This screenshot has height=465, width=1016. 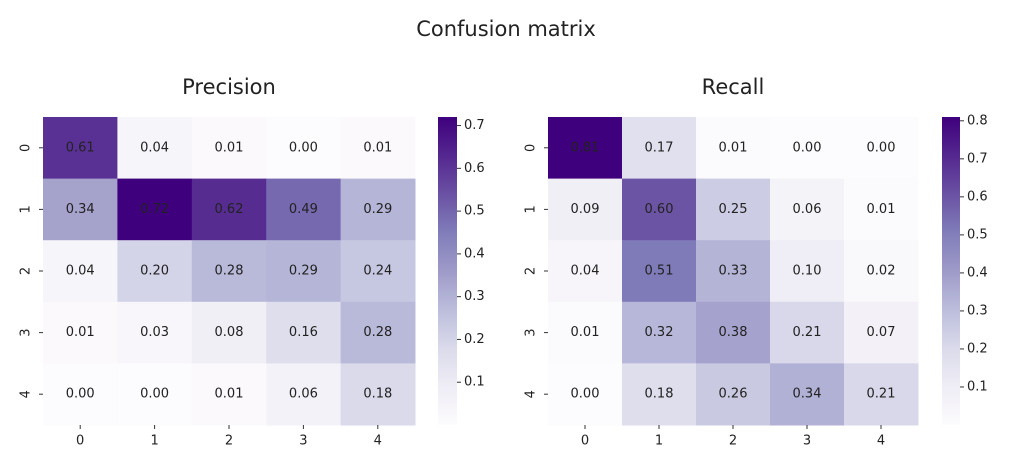 What do you see at coordinates (474, 382) in the screenshot?
I see `colorbar-tick-label: 0.1` at bounding box center [474, 382].